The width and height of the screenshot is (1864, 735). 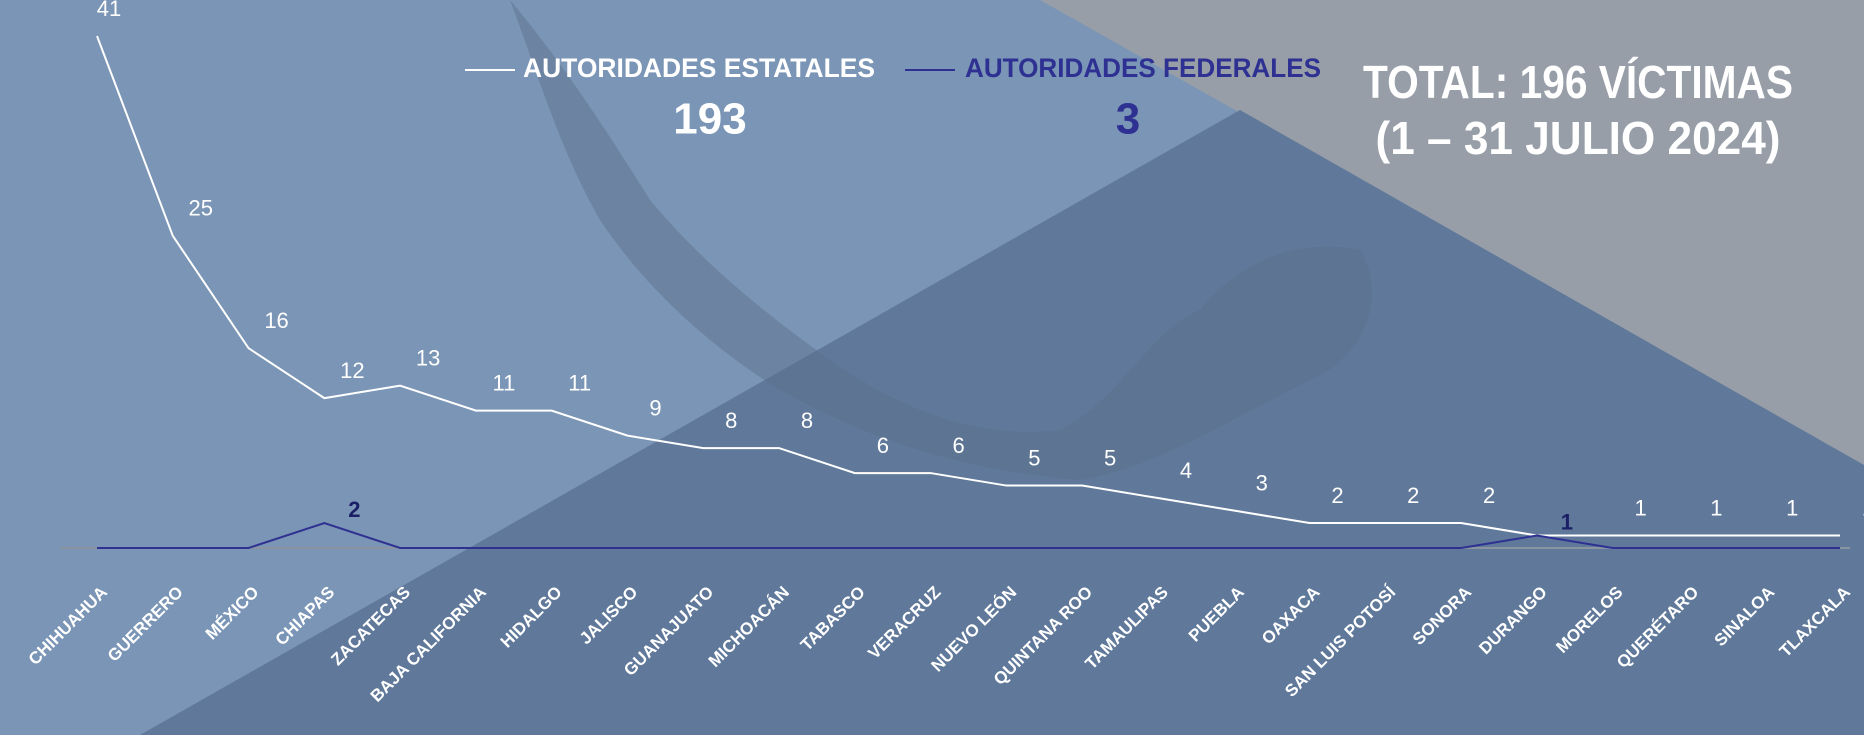 What do you see at coordinates (109, 10) in the screenshot?
I see `data-label: 41` at bounding box center [109, 10].